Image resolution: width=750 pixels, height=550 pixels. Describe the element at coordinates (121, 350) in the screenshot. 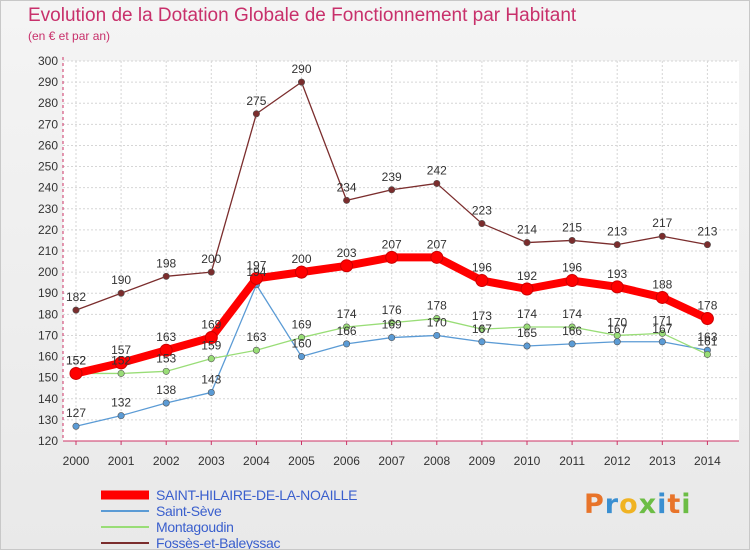

I see `data-label: 157` at that location.